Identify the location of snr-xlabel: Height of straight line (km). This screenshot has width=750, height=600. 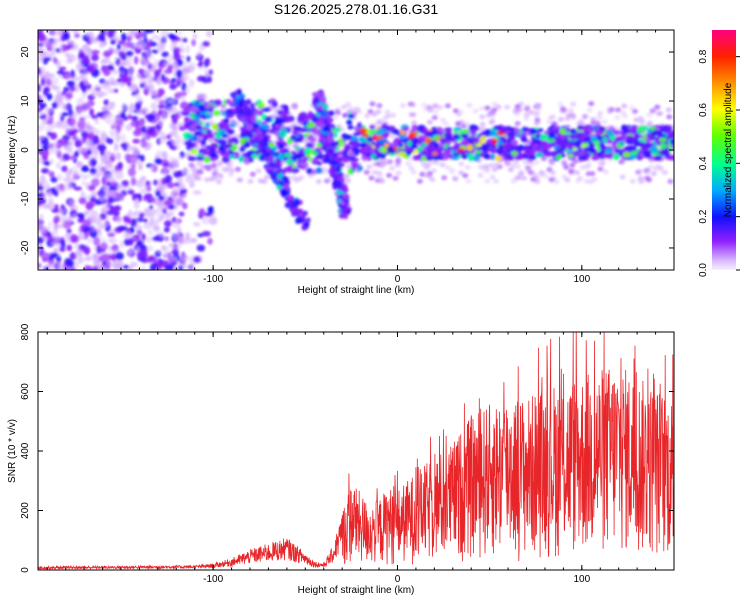
(356, 590).